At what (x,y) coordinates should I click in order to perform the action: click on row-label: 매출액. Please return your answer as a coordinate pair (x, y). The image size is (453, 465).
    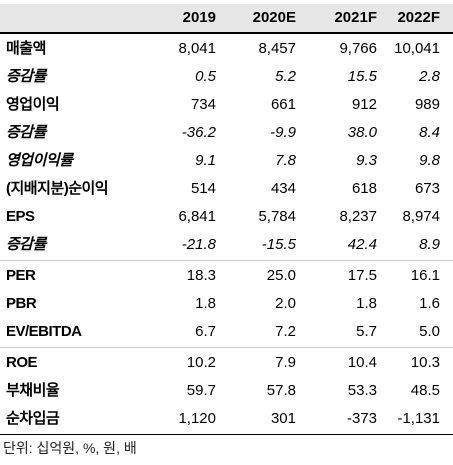
    Looking at the image, I should click on (26, 48).